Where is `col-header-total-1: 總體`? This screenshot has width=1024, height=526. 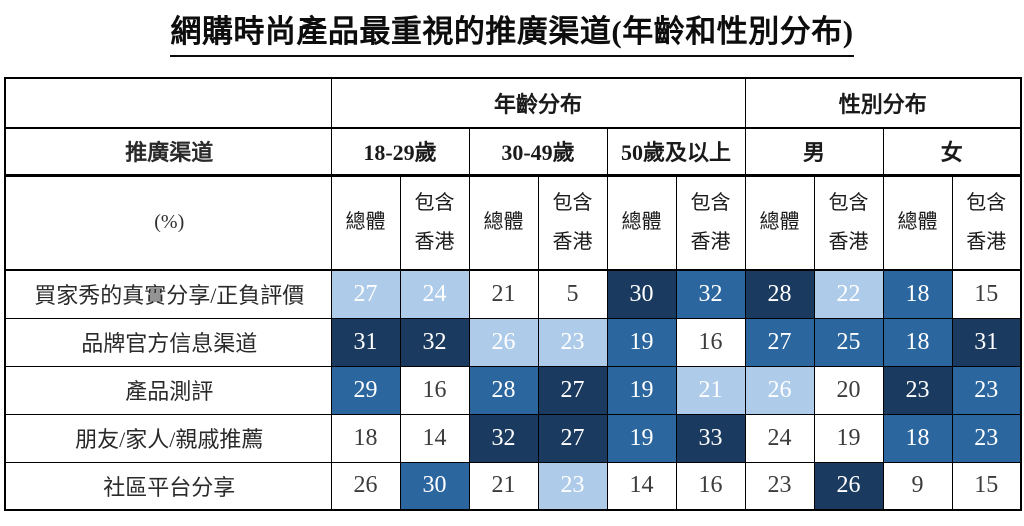
col-header-total-1: 總體 is located at coordinates (503, 222).